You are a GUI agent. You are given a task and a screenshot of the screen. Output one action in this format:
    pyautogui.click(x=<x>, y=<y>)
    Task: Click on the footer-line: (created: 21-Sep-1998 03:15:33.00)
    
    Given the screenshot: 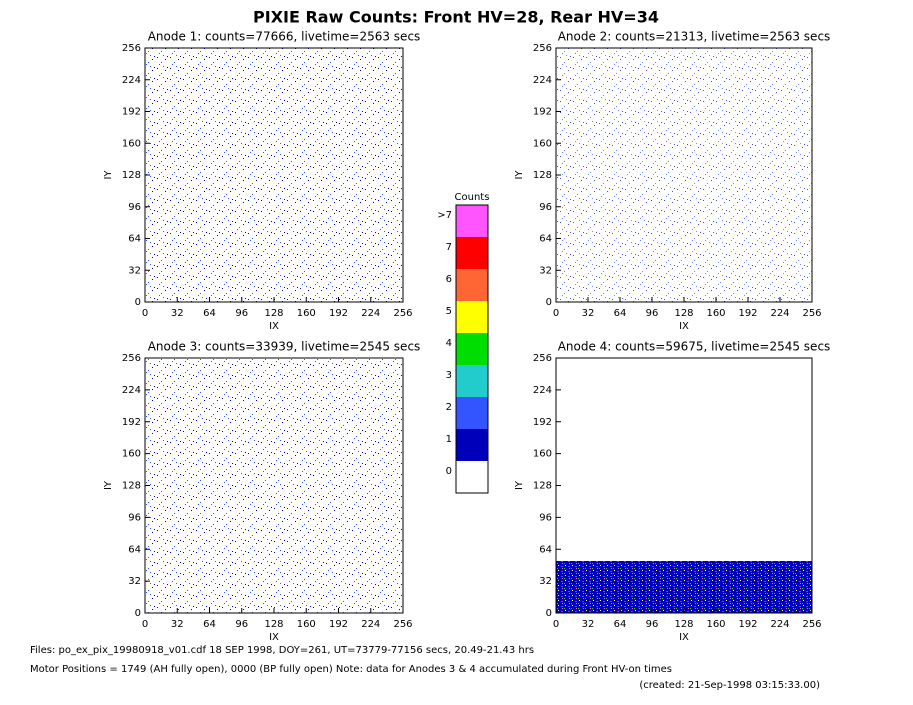 What is the action you would take?
    pyautogui.click(x=729, y=685)
    